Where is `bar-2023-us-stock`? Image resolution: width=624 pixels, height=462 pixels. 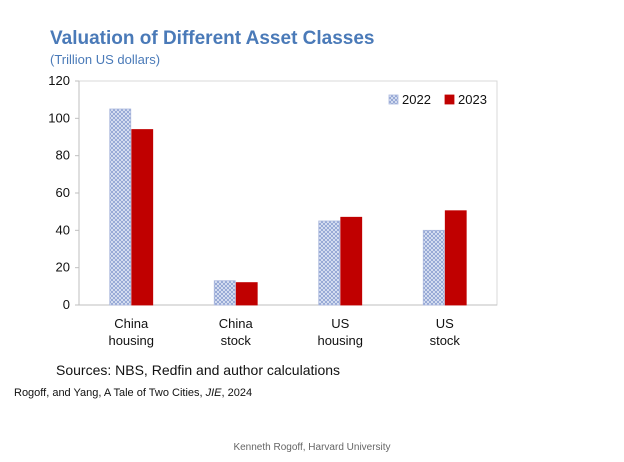
bar-2023-us-stock is located at coordinates (455, 258).